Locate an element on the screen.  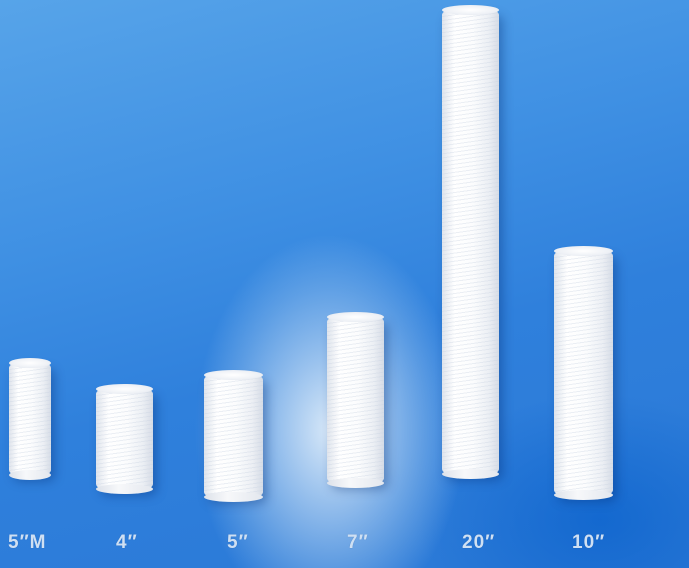
cartridge-4in is located at coordinates (124, 439).